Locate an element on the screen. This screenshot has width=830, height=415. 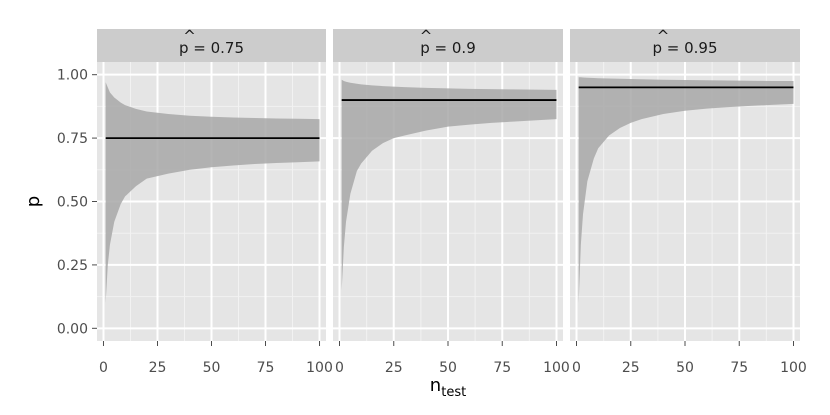
facet-strip-label: p = 0.9 is located at coordinates (448, 48).